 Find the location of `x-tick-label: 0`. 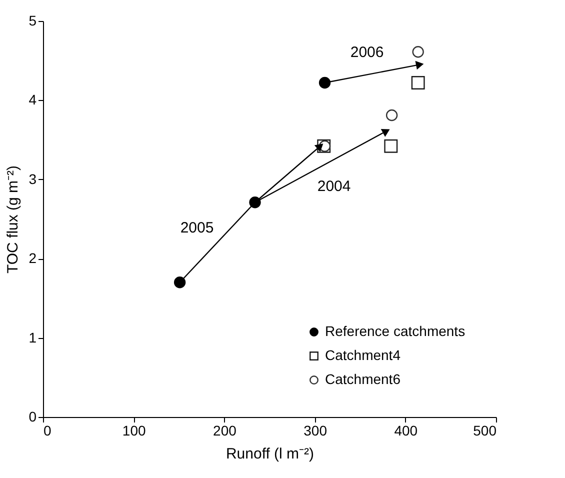

x-tick-label: 0 is located at coordinates (48, 430).